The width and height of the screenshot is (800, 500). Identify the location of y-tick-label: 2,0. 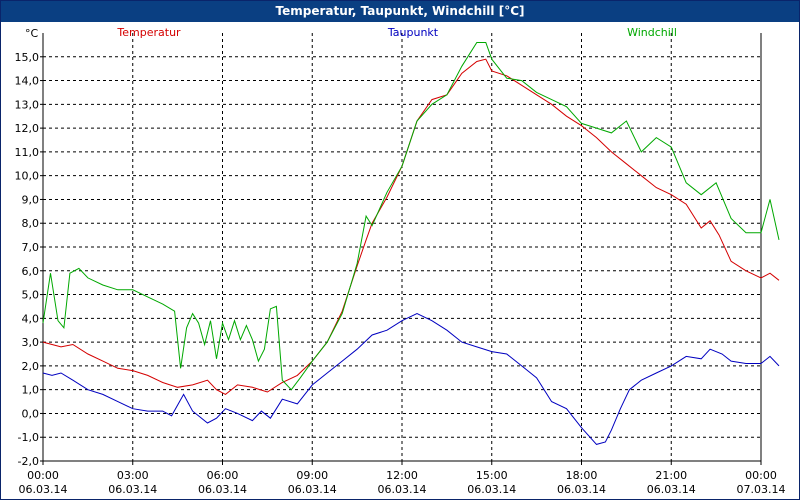
(31, 366).